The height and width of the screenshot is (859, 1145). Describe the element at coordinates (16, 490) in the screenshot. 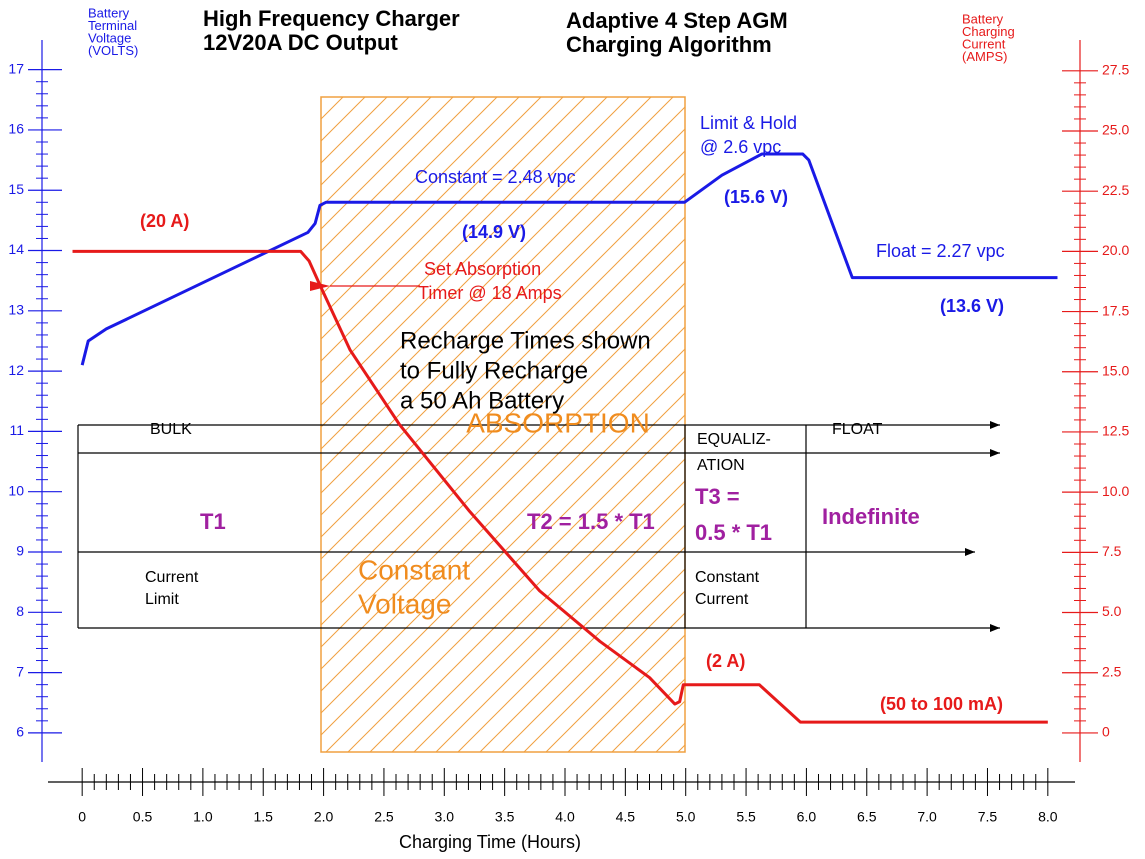

I see `y-tick-label: 10` at that location.